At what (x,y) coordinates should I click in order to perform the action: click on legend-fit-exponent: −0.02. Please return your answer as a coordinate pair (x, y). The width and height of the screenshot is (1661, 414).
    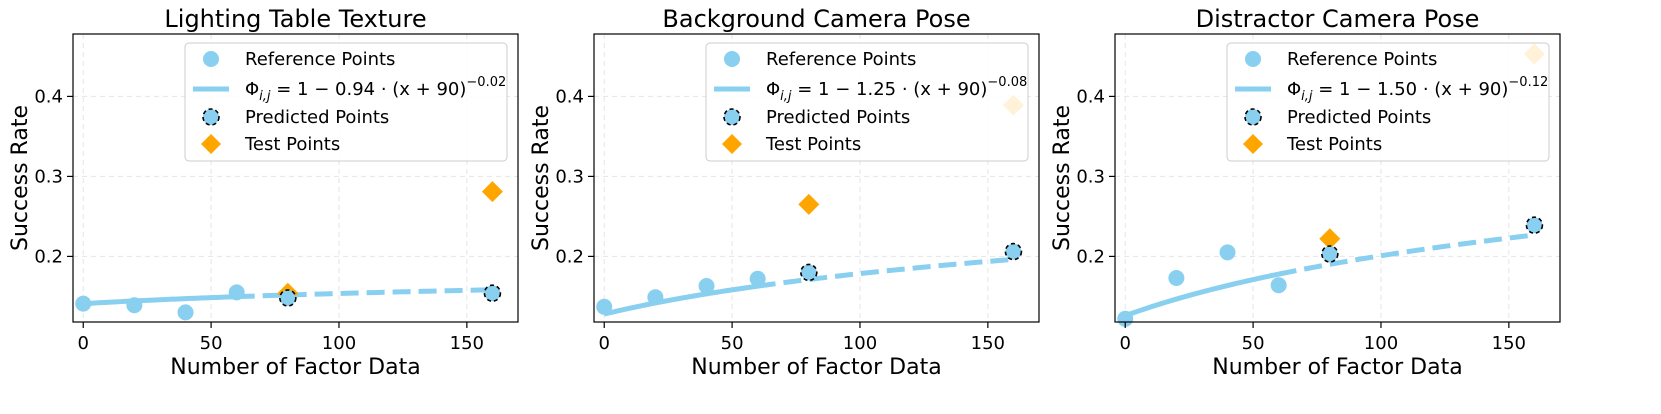
    Looking at the image, I should click on (486, 82).